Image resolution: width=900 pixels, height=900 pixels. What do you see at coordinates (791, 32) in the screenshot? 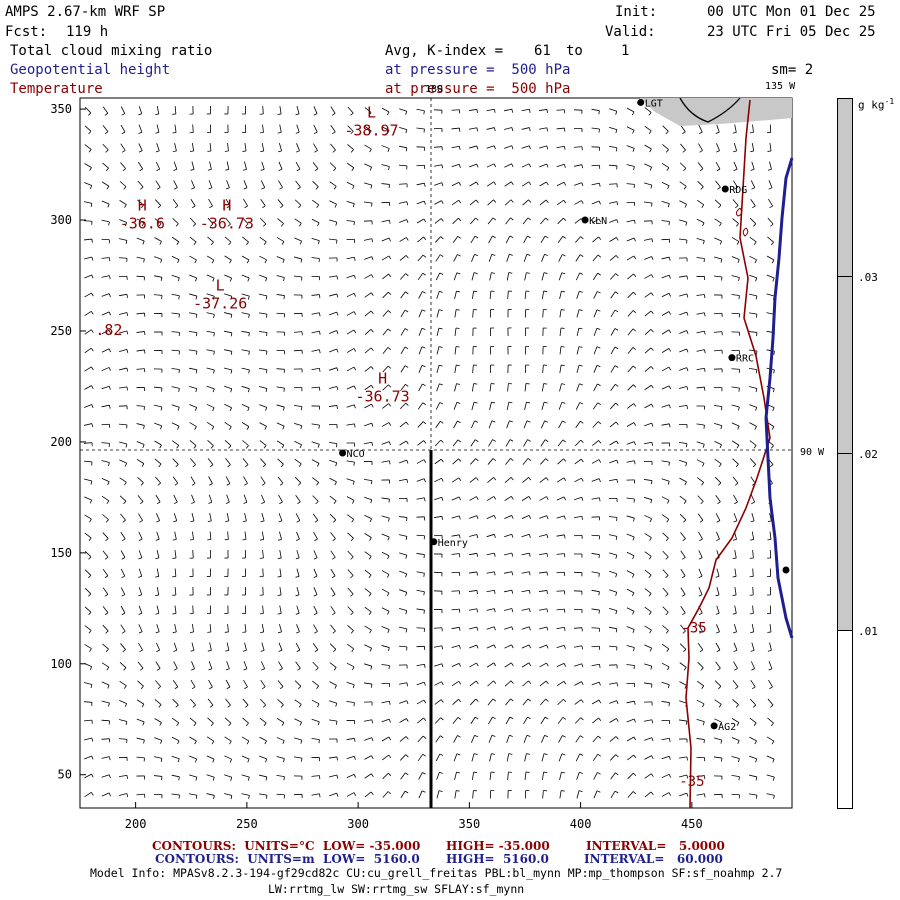
I see `valid-time: 23 UTC Fri 05 Dec 25` at bounding box center [791, 32].